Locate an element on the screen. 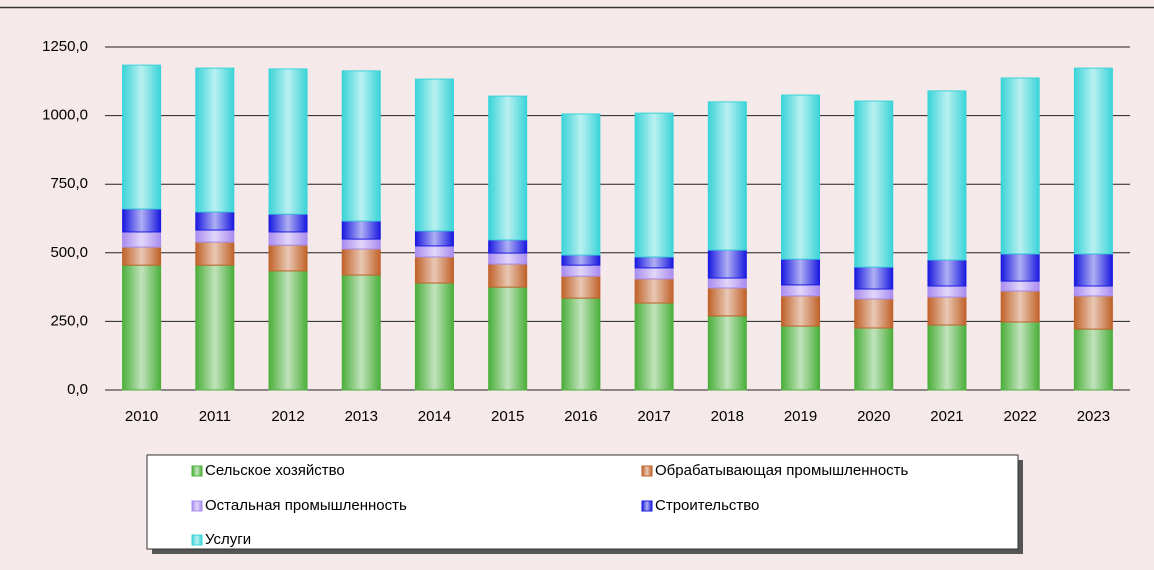 Image resolution: width=1154 pixels, height=570 pixels. x-tick-label: 2016 is located at coordinates (580, 416).